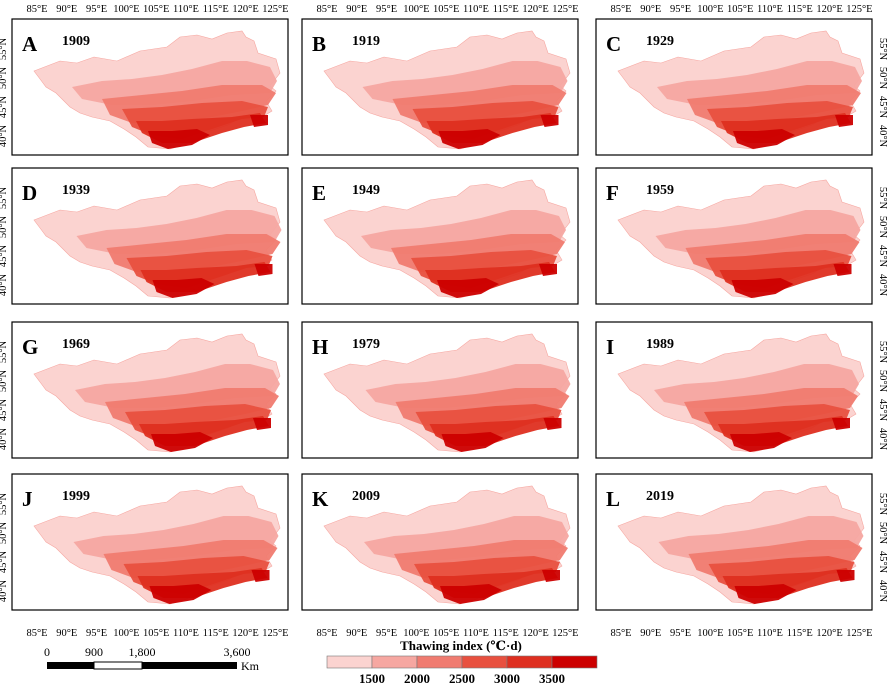  I want to click on legend-tick-label: 1500, so click(372, 678).